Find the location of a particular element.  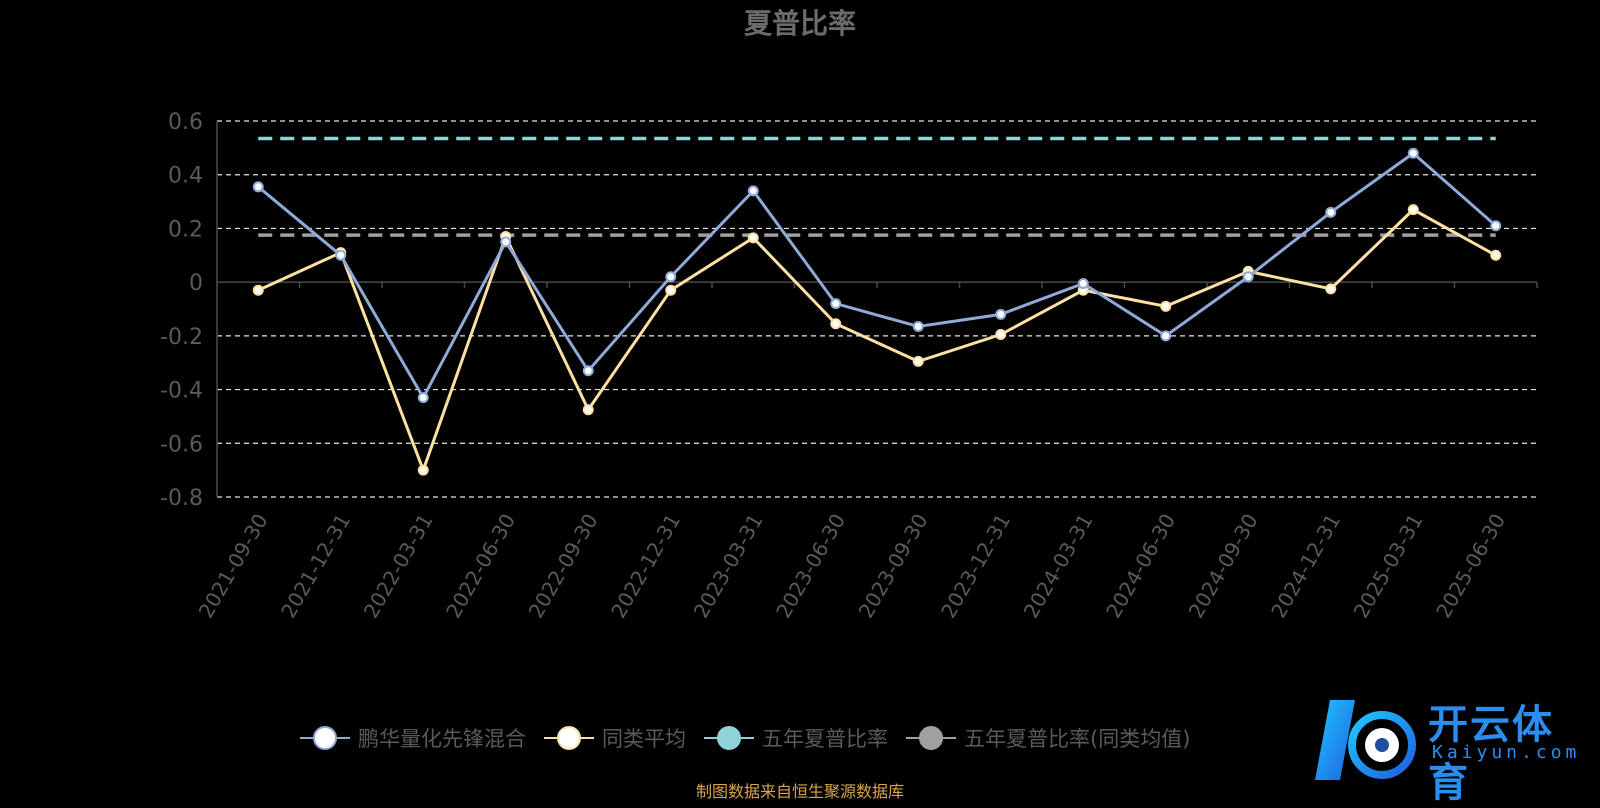

y-tick-label: -0.6 is located at coordinates (181, 444).